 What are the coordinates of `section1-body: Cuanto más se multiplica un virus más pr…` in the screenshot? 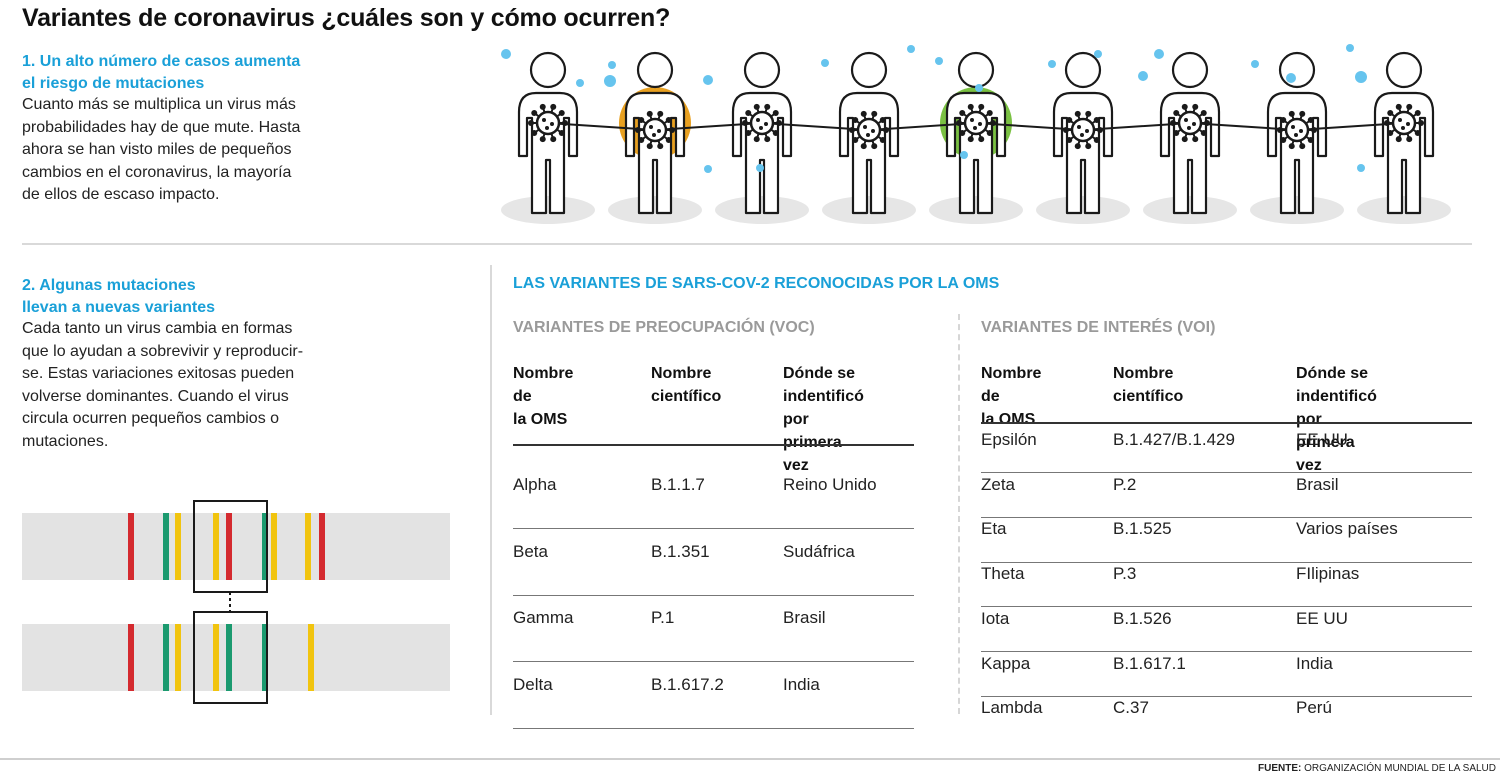 It's located at (187, 150).